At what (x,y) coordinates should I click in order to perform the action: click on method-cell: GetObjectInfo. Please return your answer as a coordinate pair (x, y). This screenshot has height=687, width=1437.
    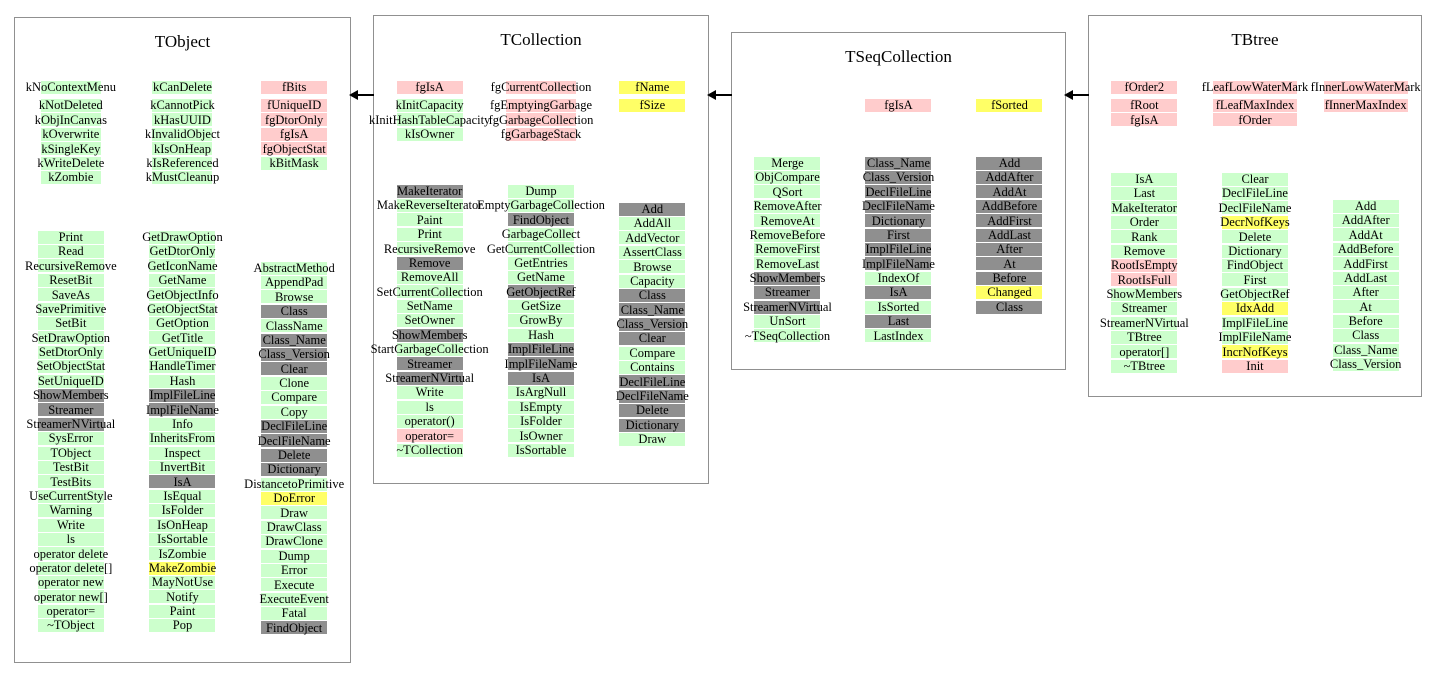
    Looking at the image, I should click on (183, 295).